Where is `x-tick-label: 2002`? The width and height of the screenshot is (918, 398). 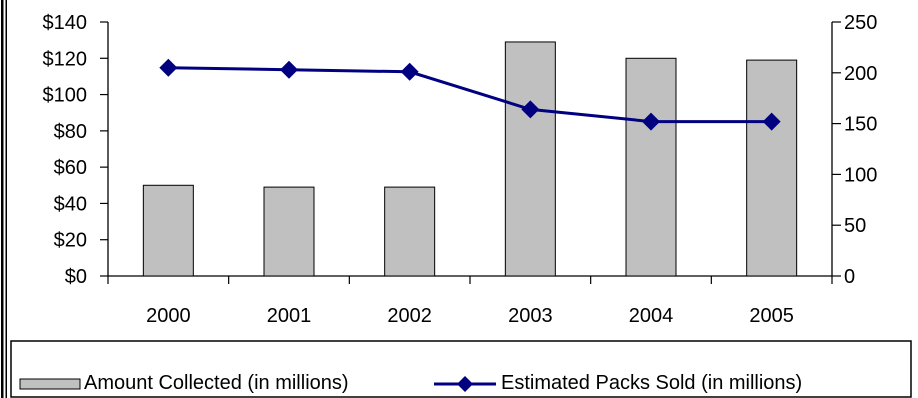 x-tick-label: 2002 is located at coordinates (409, 316).